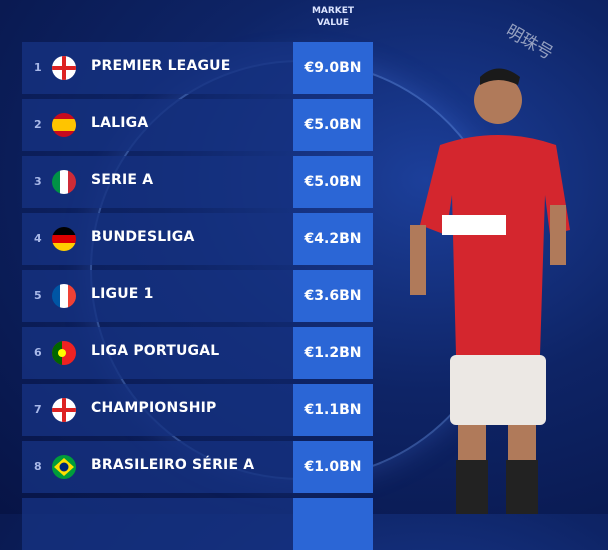 Image resolution: width=608 pixels, height=550 pixels. What do you see at coordinates (64, 182) in the screenshot?
I see `italy-flag-icon` at bounding box center [64, 182].